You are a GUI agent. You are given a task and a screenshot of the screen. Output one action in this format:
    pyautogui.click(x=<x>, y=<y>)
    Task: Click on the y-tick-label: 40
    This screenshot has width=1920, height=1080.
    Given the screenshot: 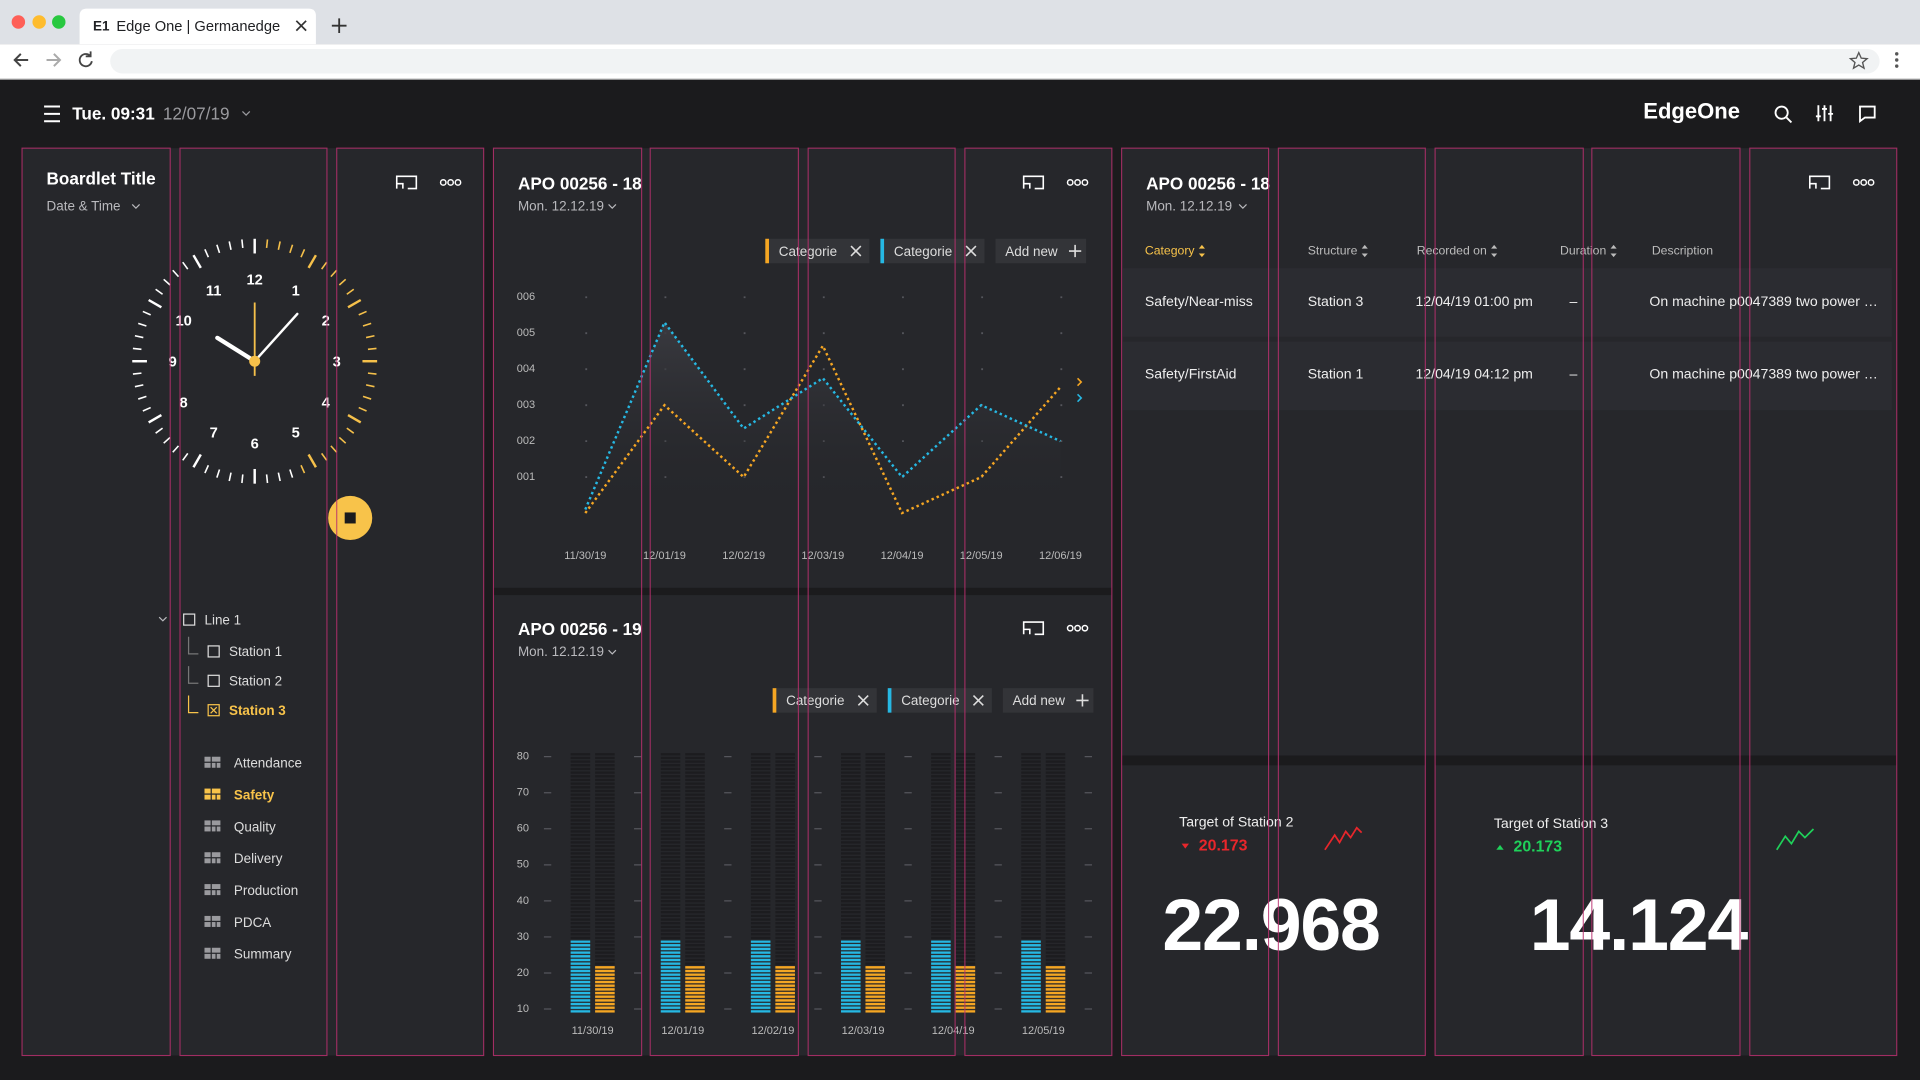 What is the action you would take?
    pyautogui.click(x=523, y=901)
    